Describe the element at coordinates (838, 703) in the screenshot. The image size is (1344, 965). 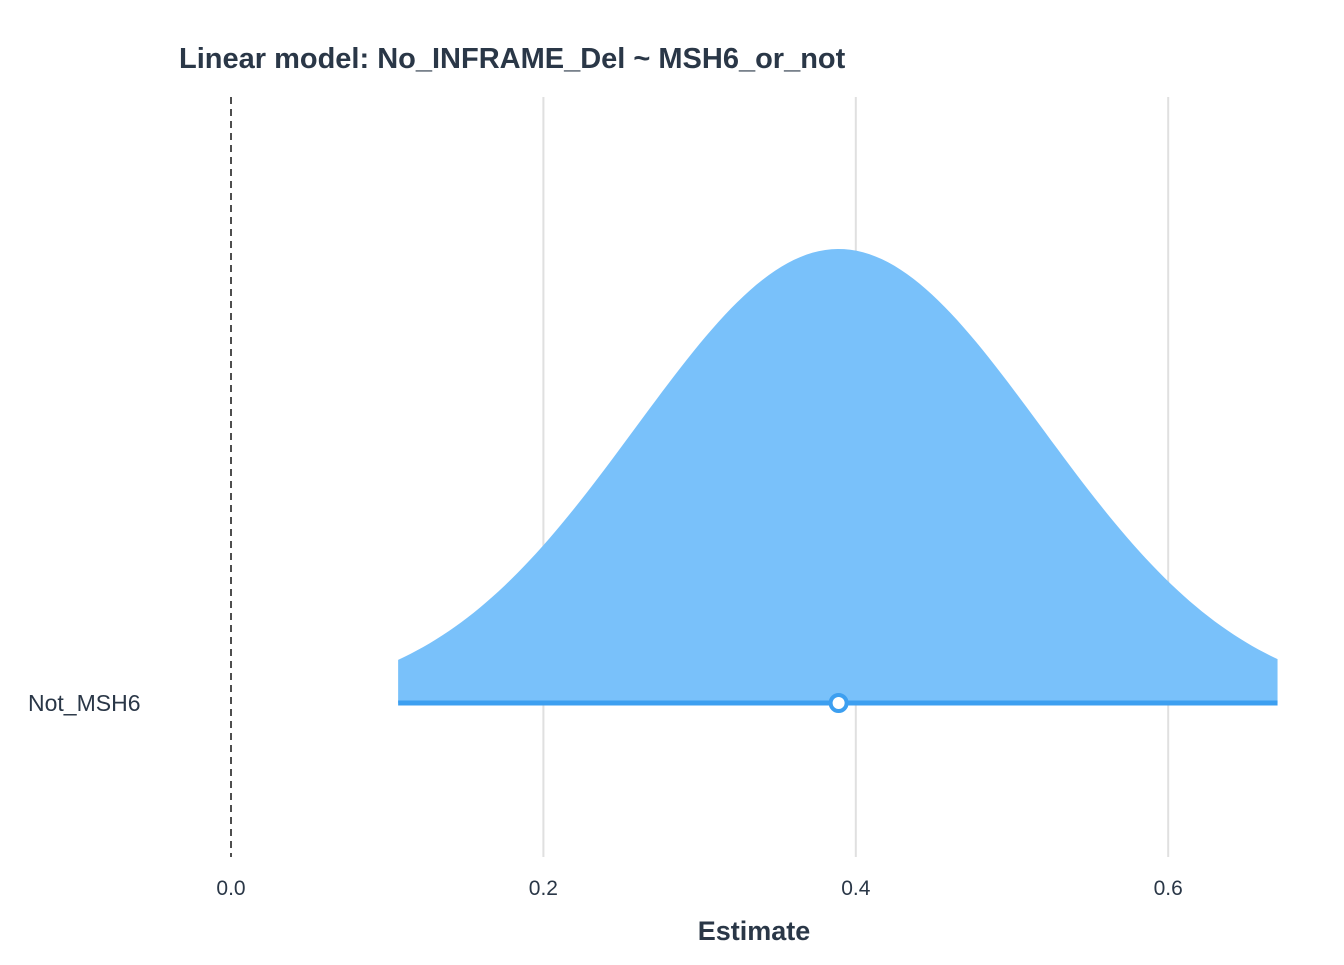
I see `estimate-point-Not_MSH6` at that location.